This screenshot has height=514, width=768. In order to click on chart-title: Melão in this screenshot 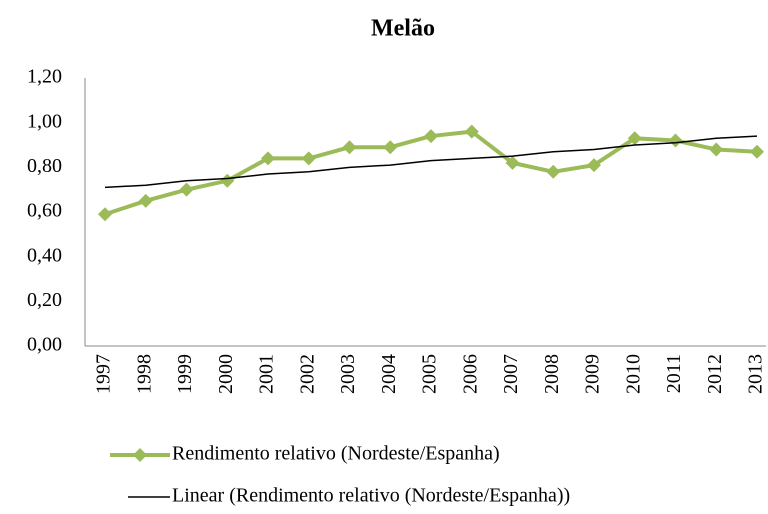, I will do `click(403, 29)`.